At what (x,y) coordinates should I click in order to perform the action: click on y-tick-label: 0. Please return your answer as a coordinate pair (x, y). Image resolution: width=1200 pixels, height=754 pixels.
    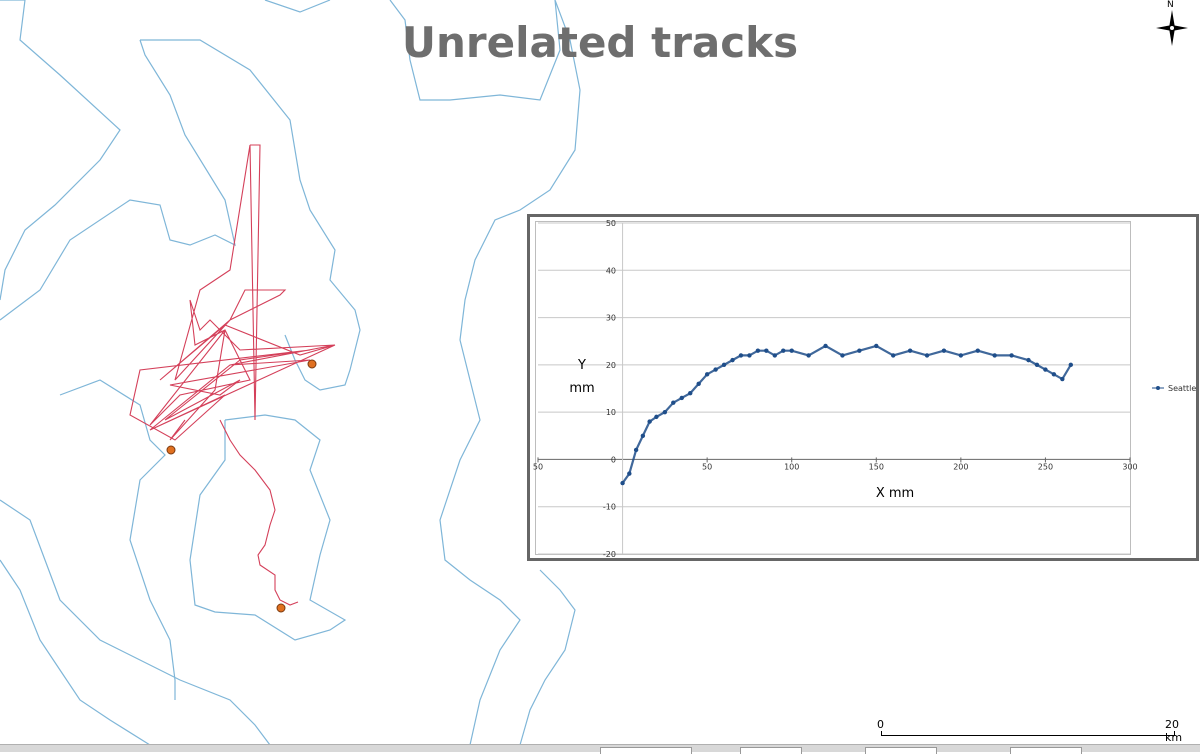
    Looking at the image, I should click on (613, 459).